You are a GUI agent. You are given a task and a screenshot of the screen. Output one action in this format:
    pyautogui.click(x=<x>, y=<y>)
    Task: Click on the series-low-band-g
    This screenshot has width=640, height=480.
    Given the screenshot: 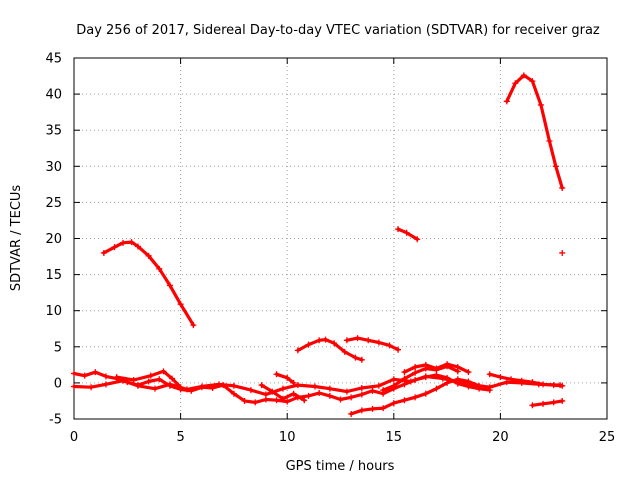 What is the action you would take?
    pyautogui.click(x=436, y=368)
    